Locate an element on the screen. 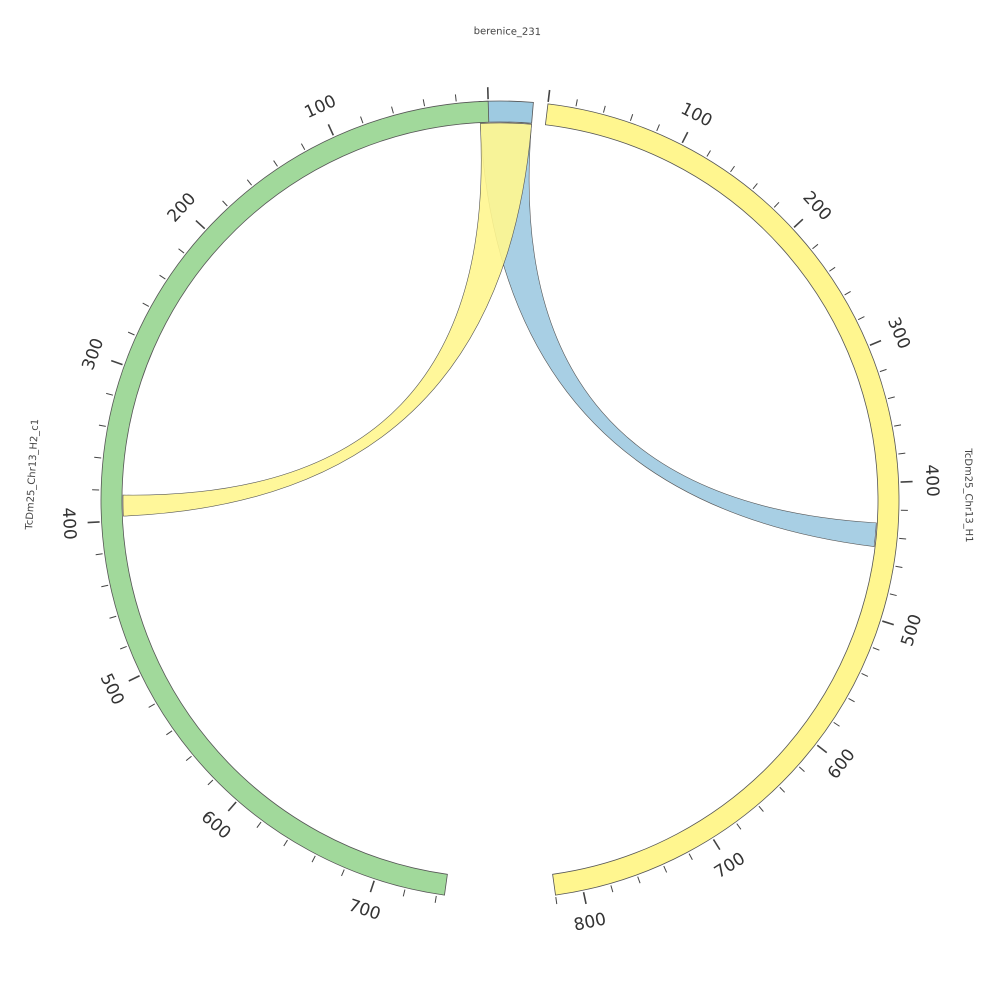 Image resolution: width=1000 pixels, height=1000 pixels. segment-label-tcdm25-chr13-h2-c1: TcDm25_Chr13_H2_c1 is located at coordinates (32, 475).